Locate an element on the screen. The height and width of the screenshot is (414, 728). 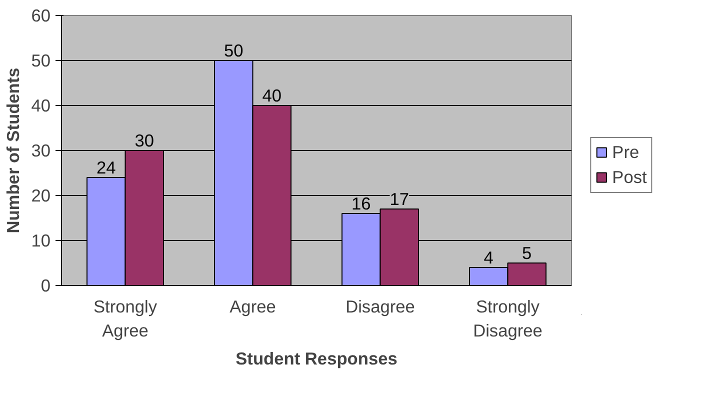
y-tick-label: 0 is located at coordinates (45, 286).